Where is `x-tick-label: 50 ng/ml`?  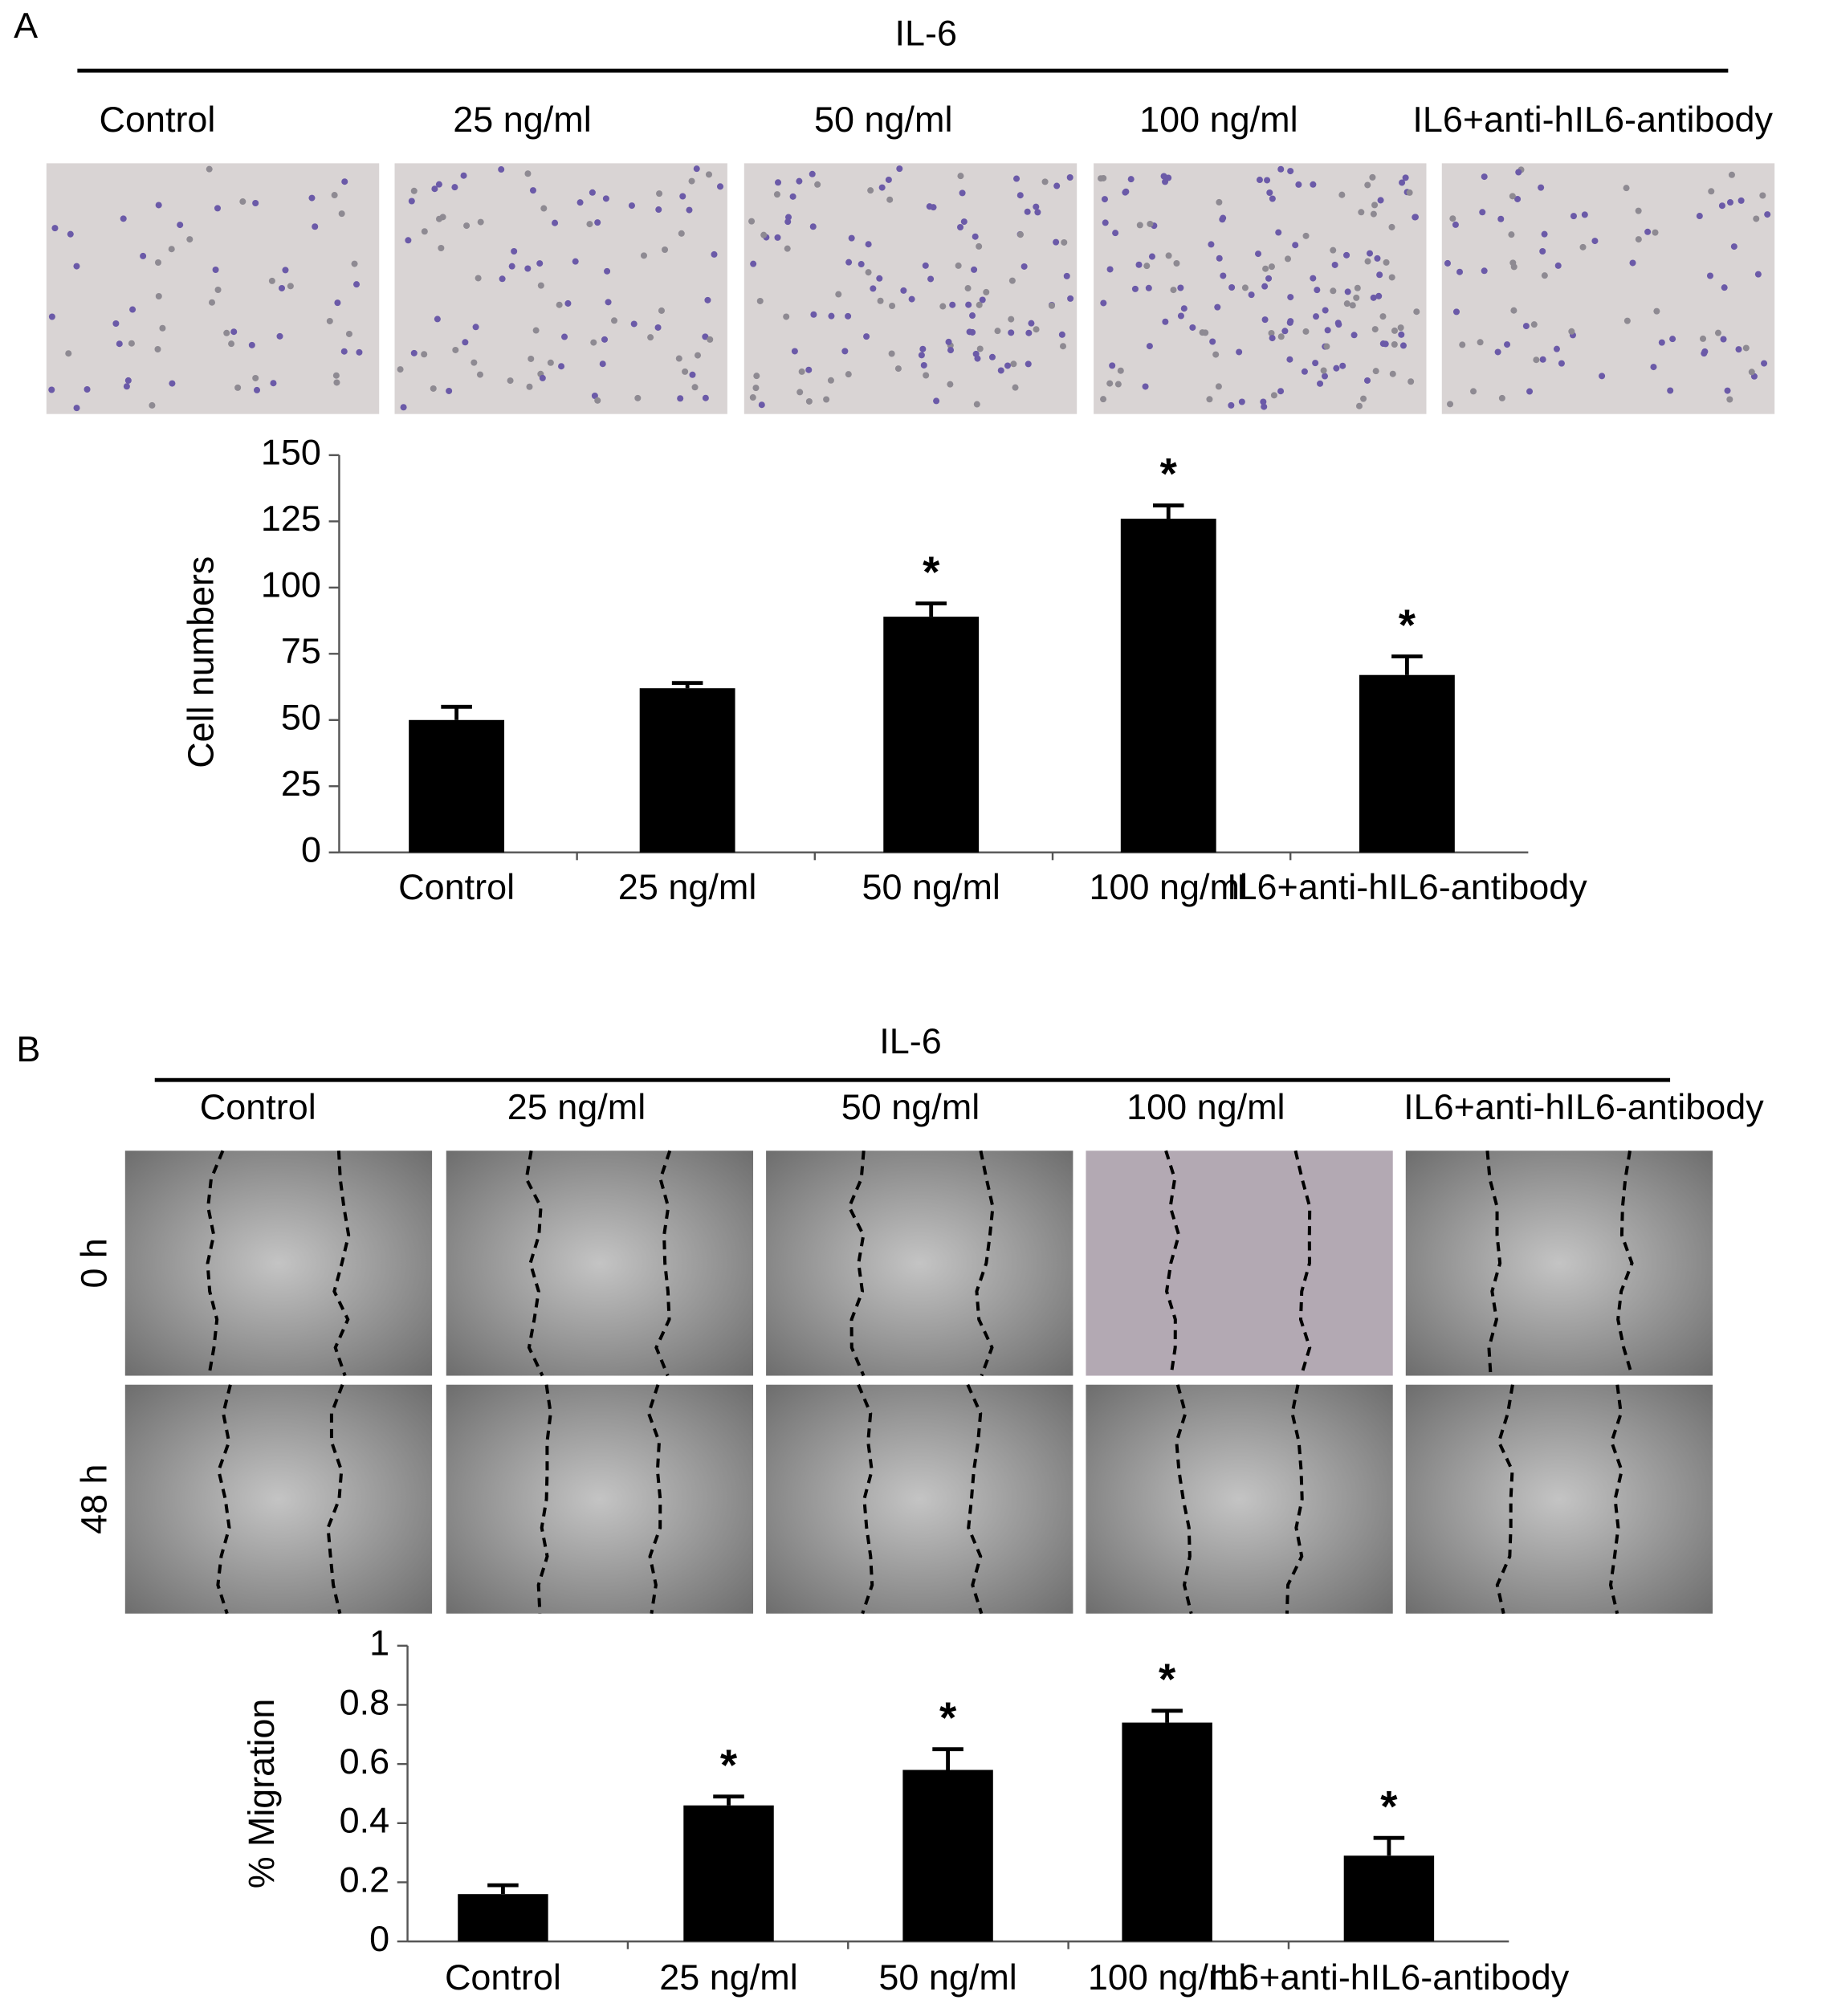 x-tick-label: 50 ng/ml is located at coordinates (931, 886).